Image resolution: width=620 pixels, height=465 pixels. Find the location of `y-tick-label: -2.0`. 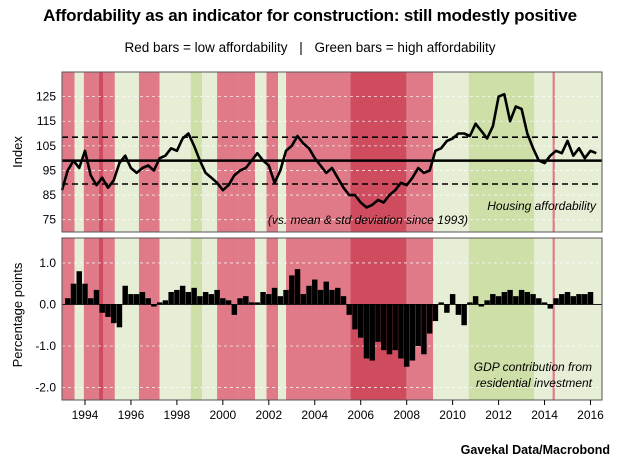

y-tick-label: -2.0 is located at coordinates (45, 388).